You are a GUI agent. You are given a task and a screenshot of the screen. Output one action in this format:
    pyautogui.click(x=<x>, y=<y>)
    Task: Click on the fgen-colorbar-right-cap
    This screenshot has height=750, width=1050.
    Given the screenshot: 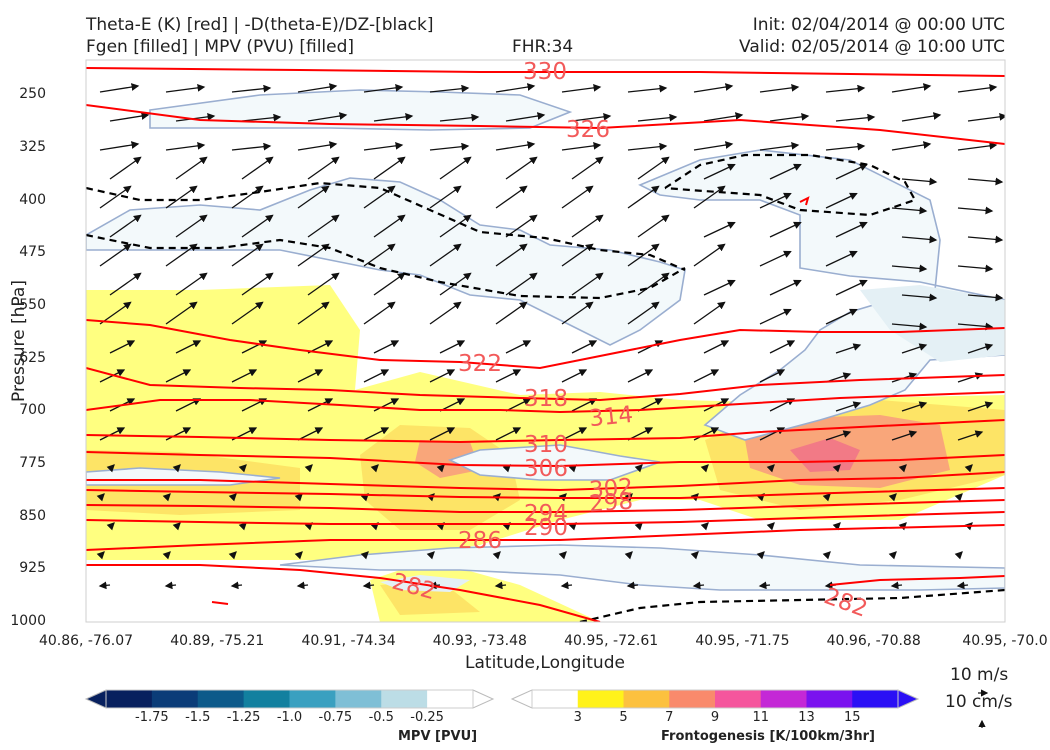 What is the action you would take?
    pyautogui.click(x=908, y=699)
    